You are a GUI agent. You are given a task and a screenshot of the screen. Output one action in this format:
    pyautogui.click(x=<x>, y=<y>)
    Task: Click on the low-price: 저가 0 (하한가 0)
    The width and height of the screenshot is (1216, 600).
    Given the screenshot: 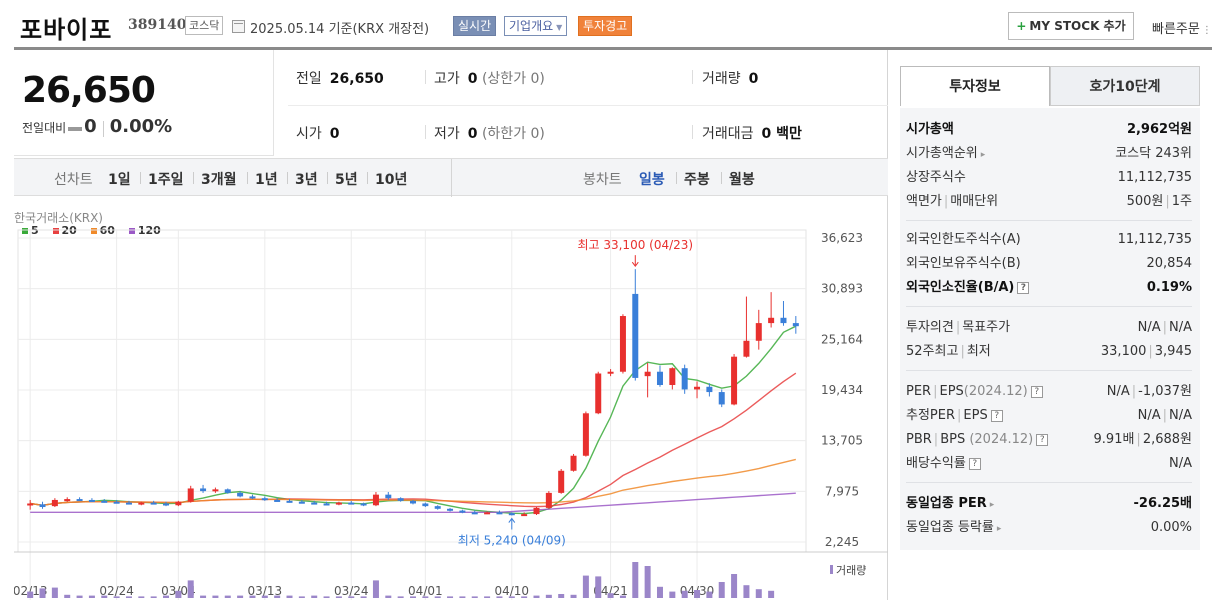 What is the action you would take?
    pyautogui.click(x=489, y=133)
    